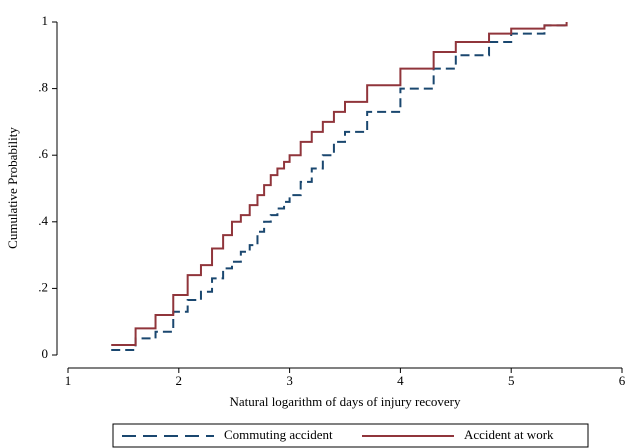  What do you see at coordinates (509, 434) in the screenshot?
I see `legend-label: Accident at work` at bounding box center [509, 434].